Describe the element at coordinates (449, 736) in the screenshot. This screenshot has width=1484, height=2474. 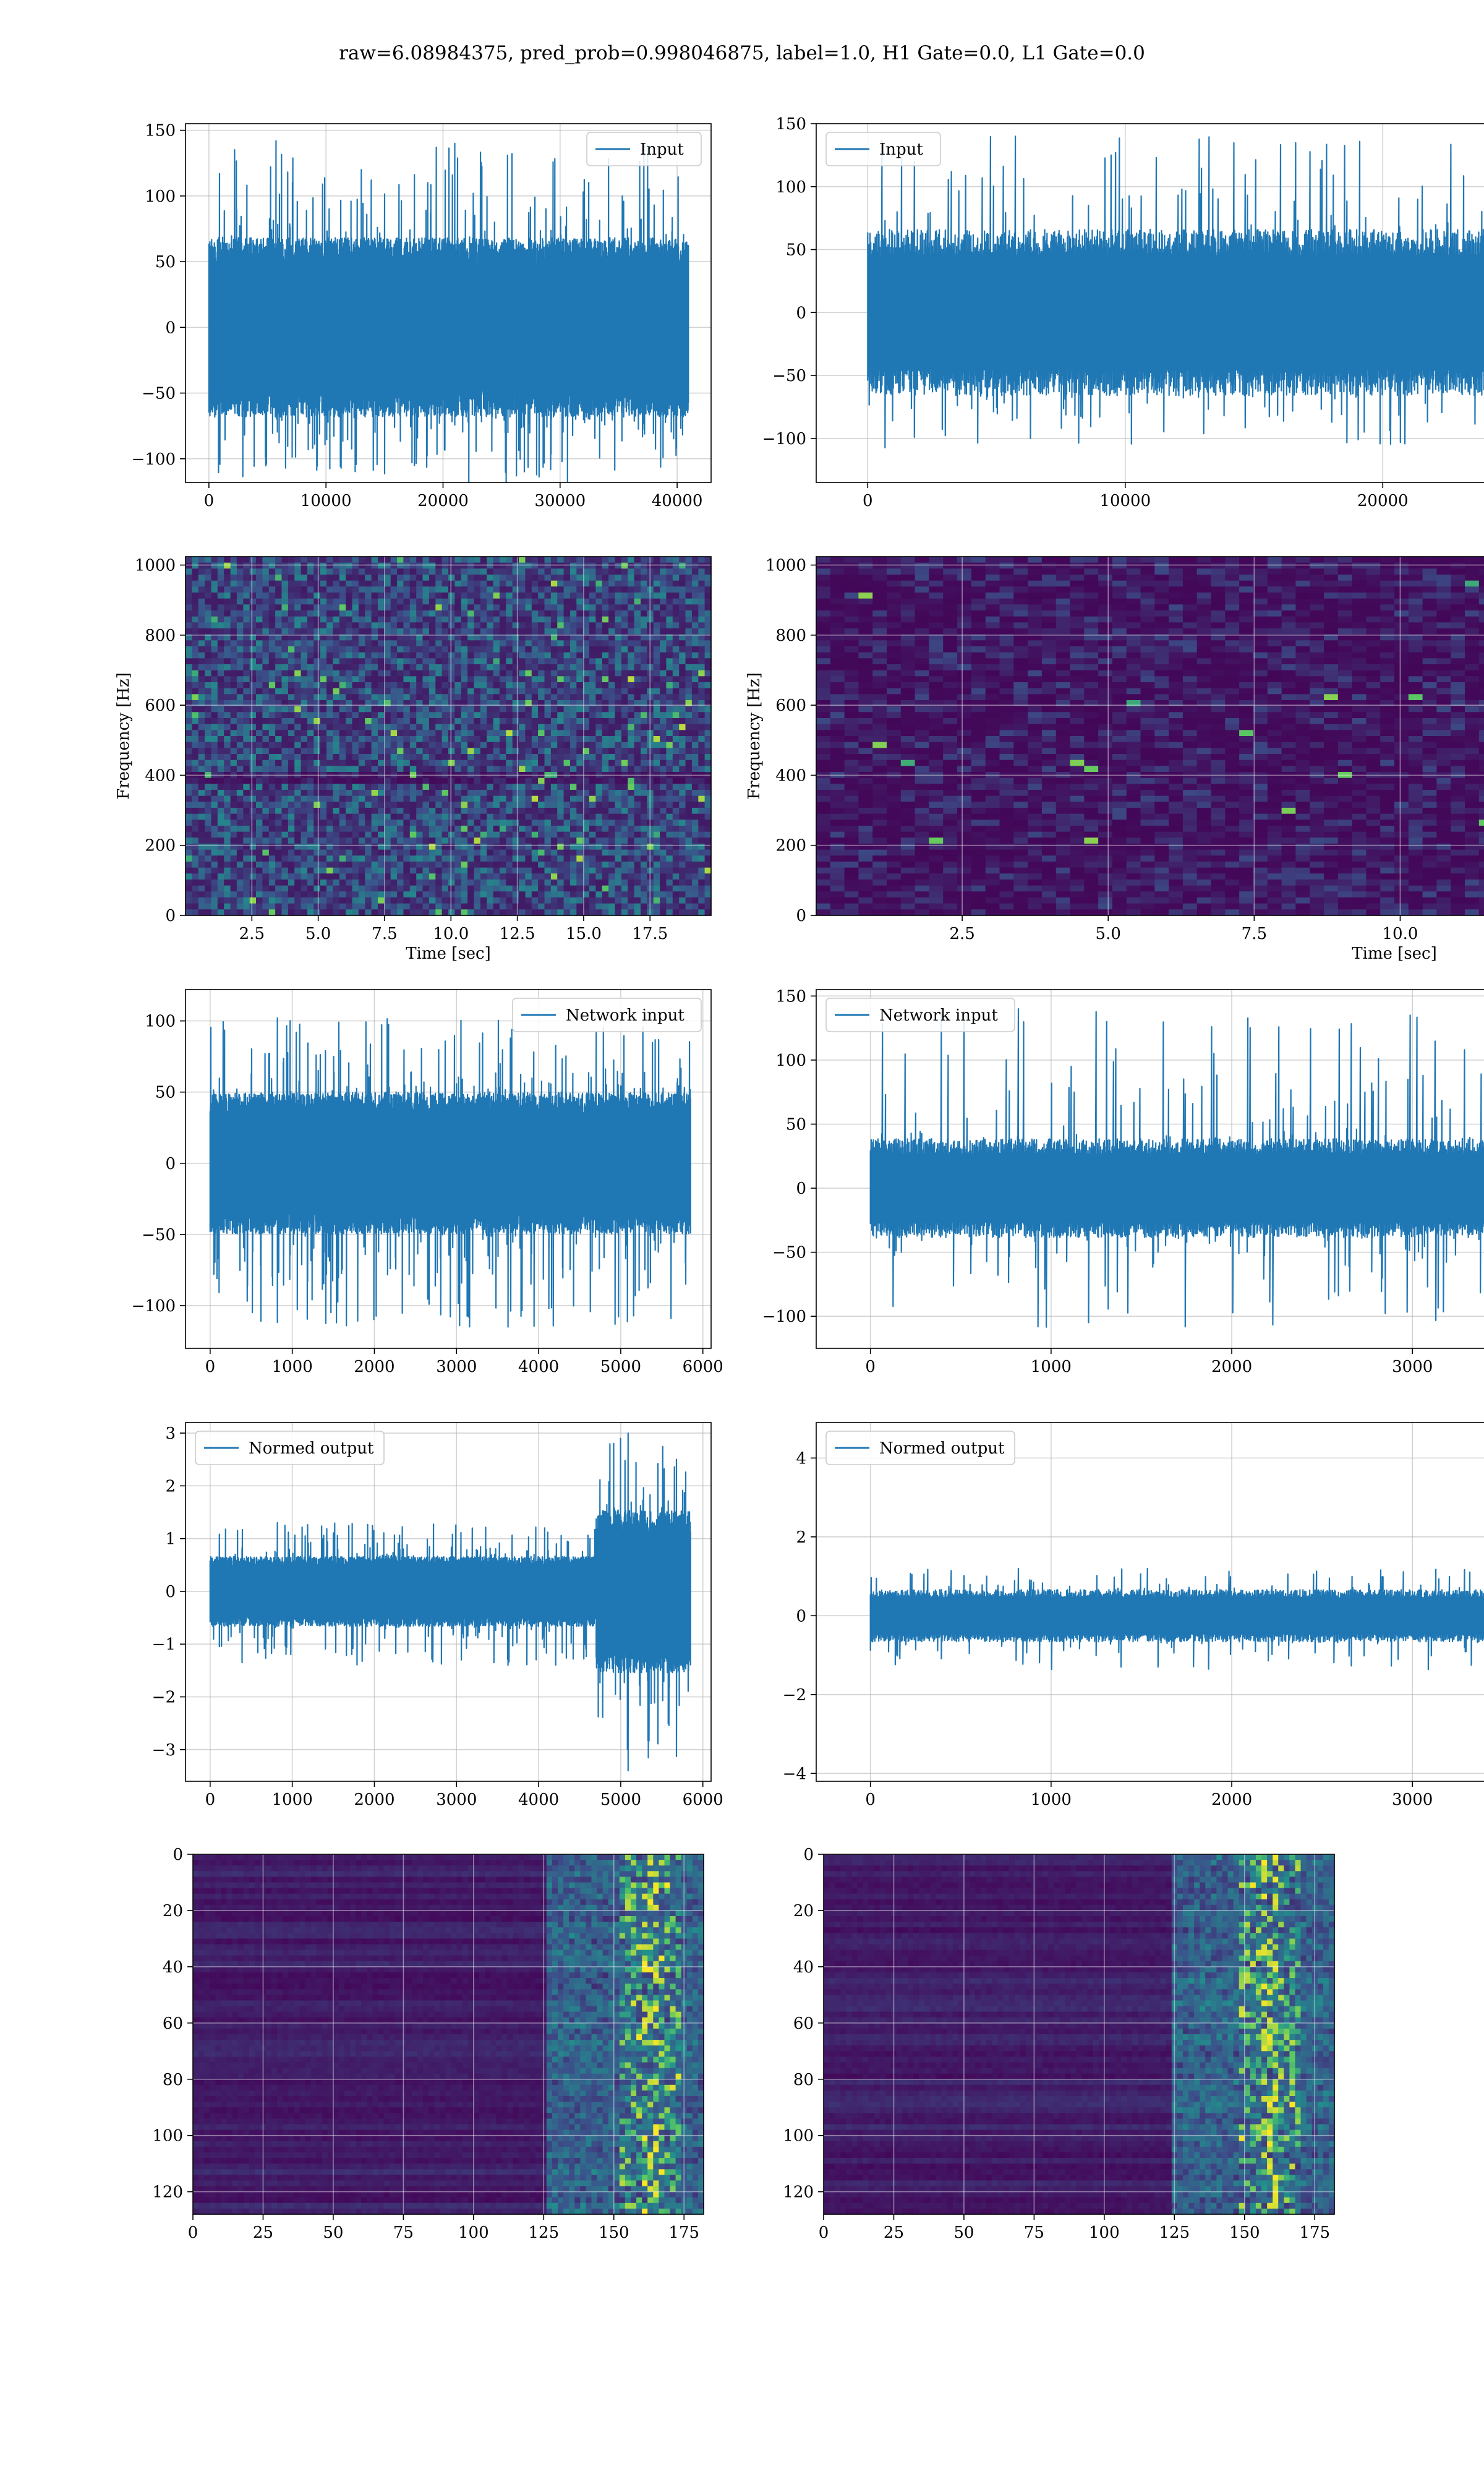
I see `h1-spectrogram-cells` at that location.